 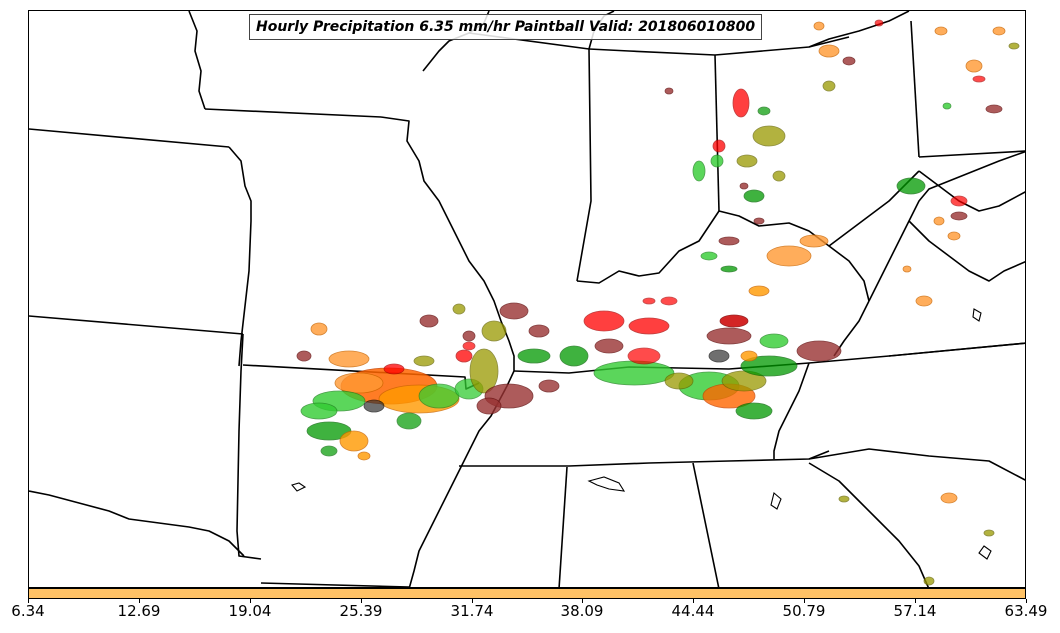 What do you see at coordinates (582, 611) in the screenshot?
I see `colorbar-tick-label: 38.09` at bounding box center [582, 611].